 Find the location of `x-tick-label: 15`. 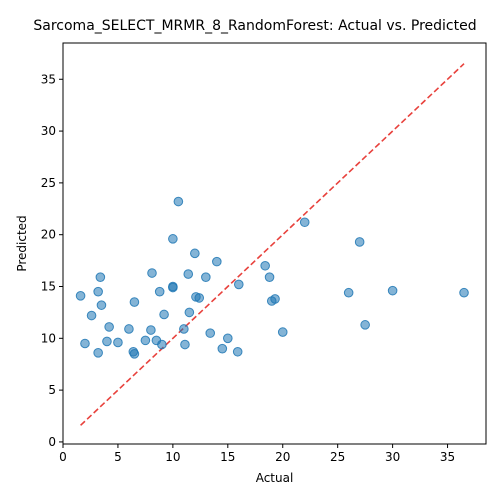

x-tick-label: 15 is located at coordinates (227, 457).